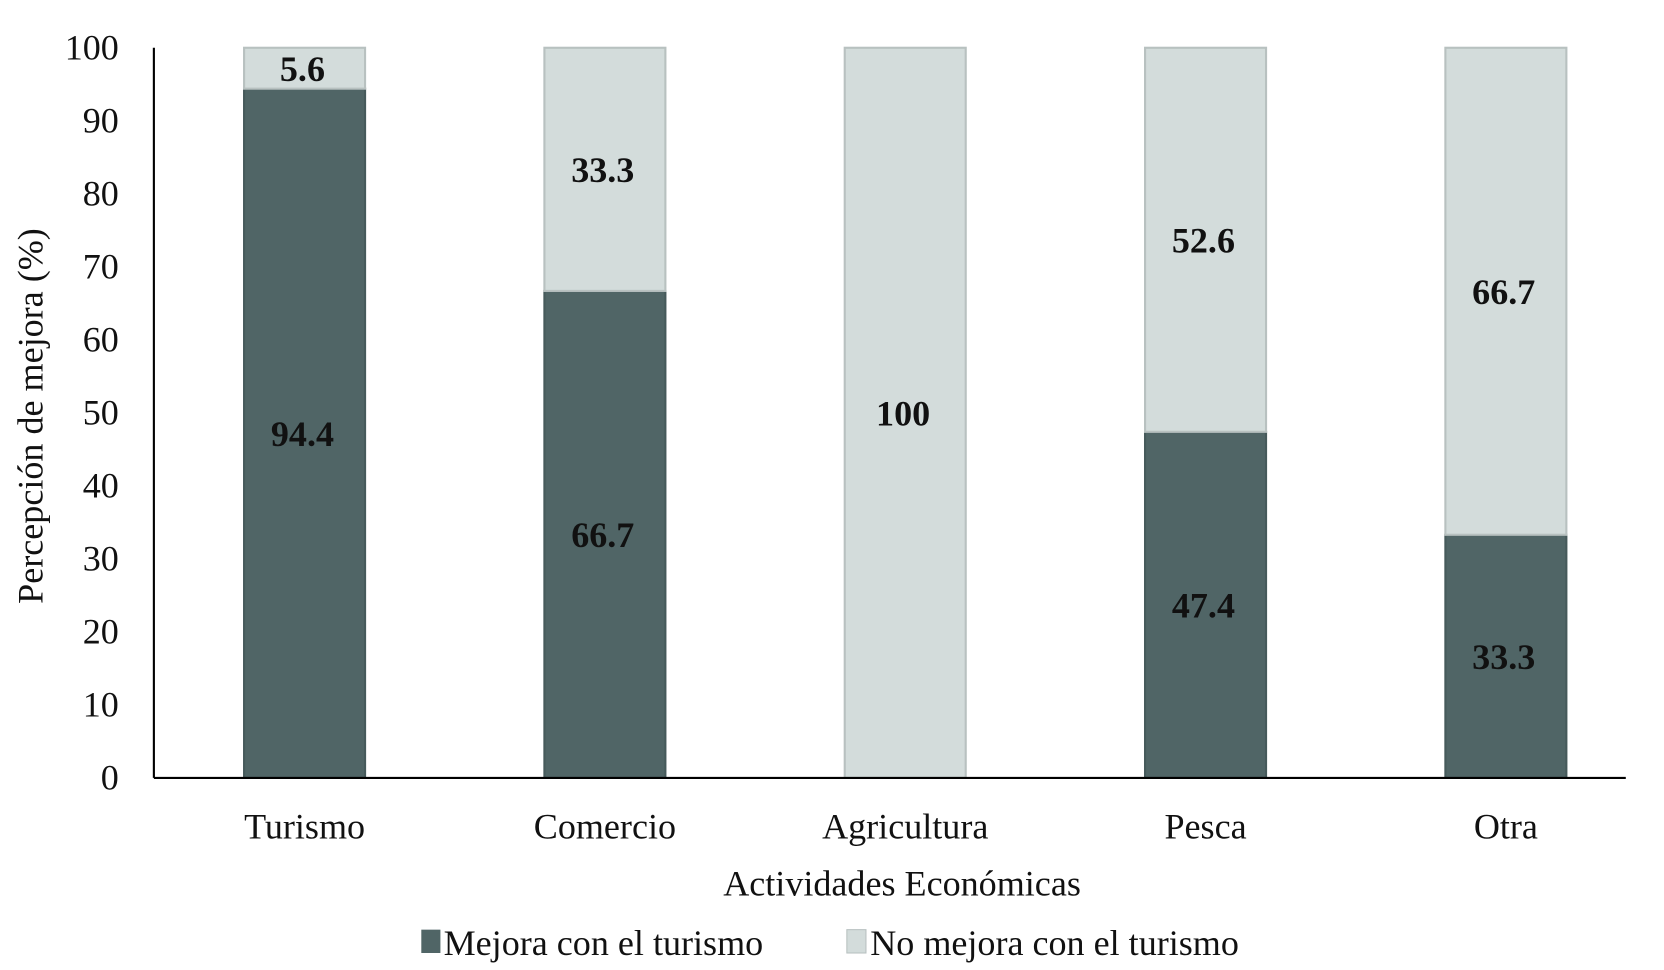 This screenshot has width=1664, height=970. I want to click on y-tick-label: 60, so click(101, 339).